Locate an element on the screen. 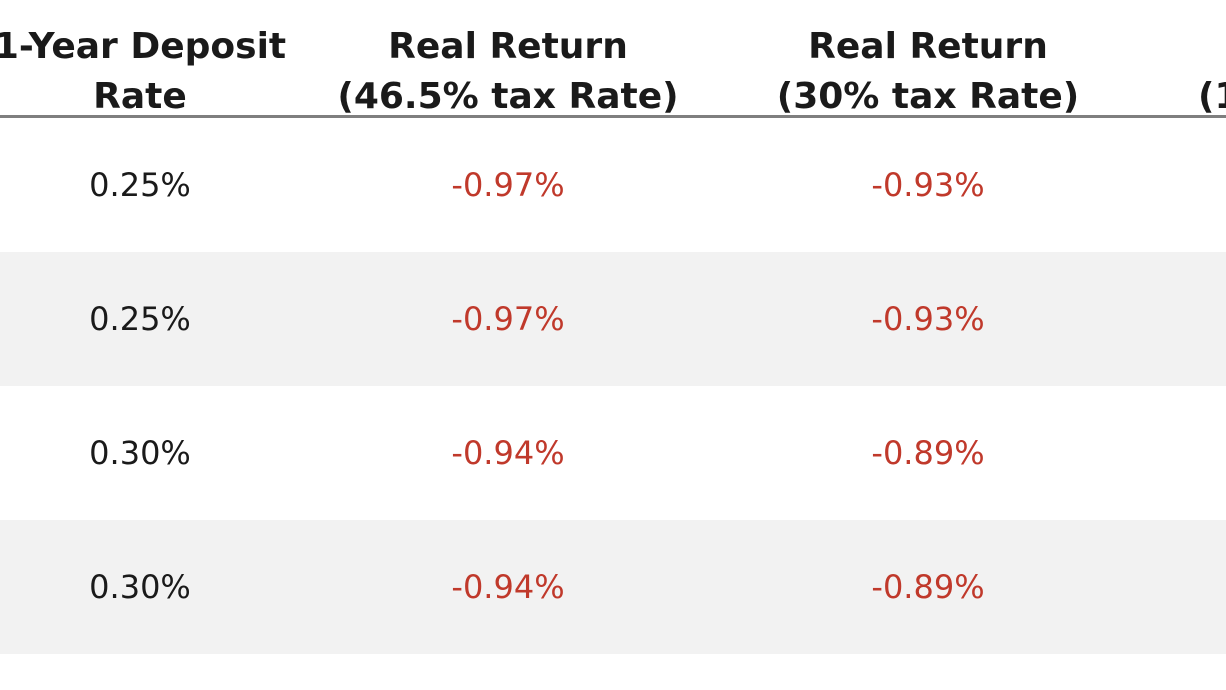 The image size is (1226, 690). header-cut-off: (1 is located at coordinates (1212, 96).